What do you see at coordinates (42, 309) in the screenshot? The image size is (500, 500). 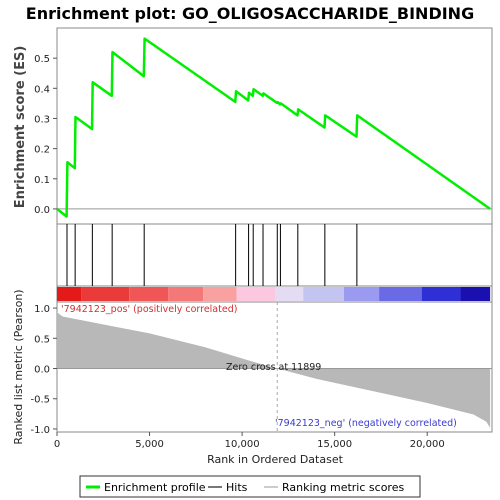 I see `metric-y-tick-label: 1.0` at bounding box center [42, 309].